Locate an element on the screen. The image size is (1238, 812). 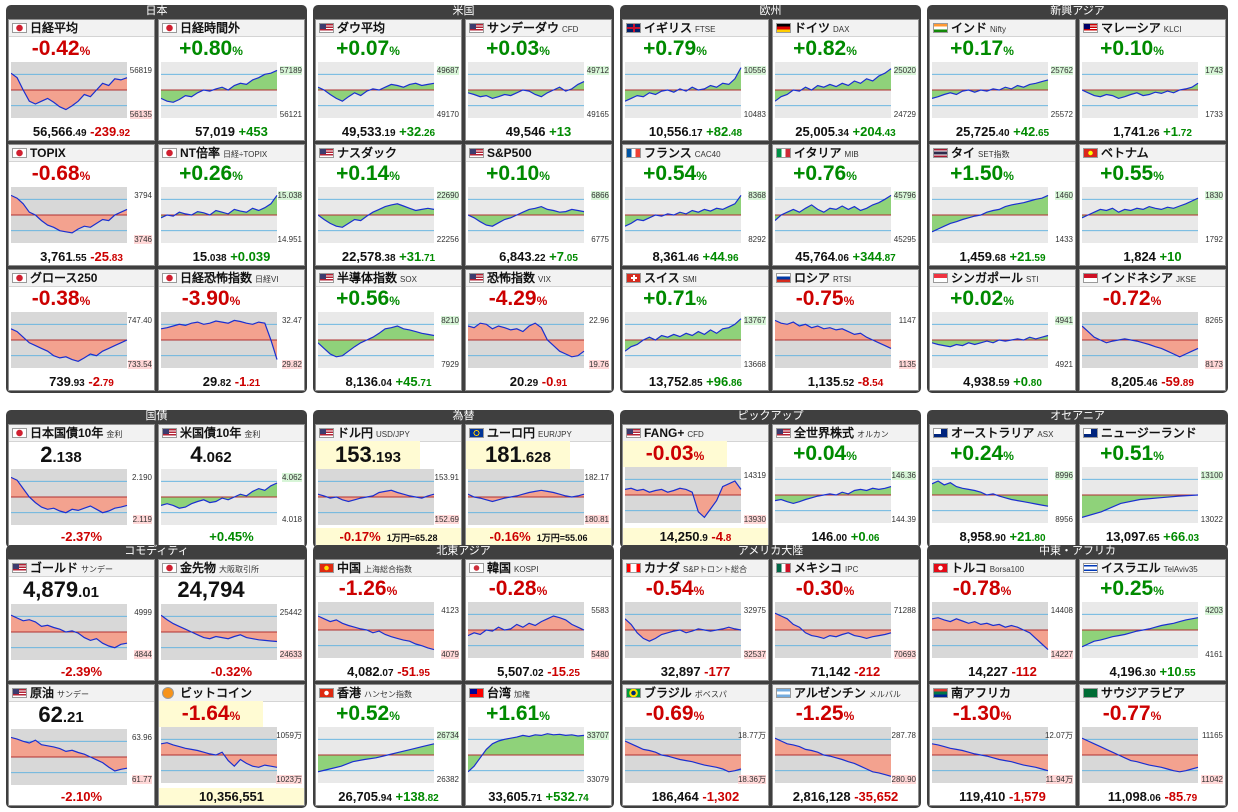
change-percent: -1.26% is located at coordinates (368, 589).